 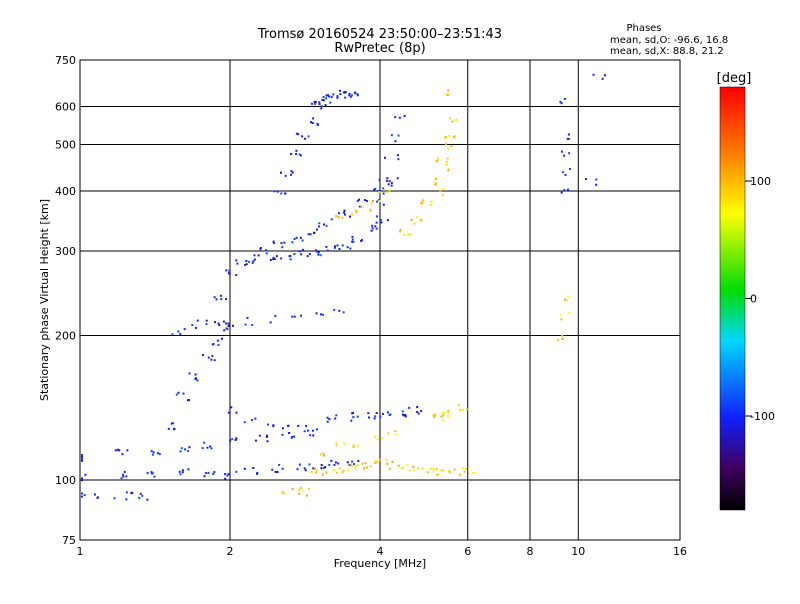 What do you see at coordinates (65, 145) in the screenshot?
I see `y-tick-label: 500` at bounding box center [65, 145].